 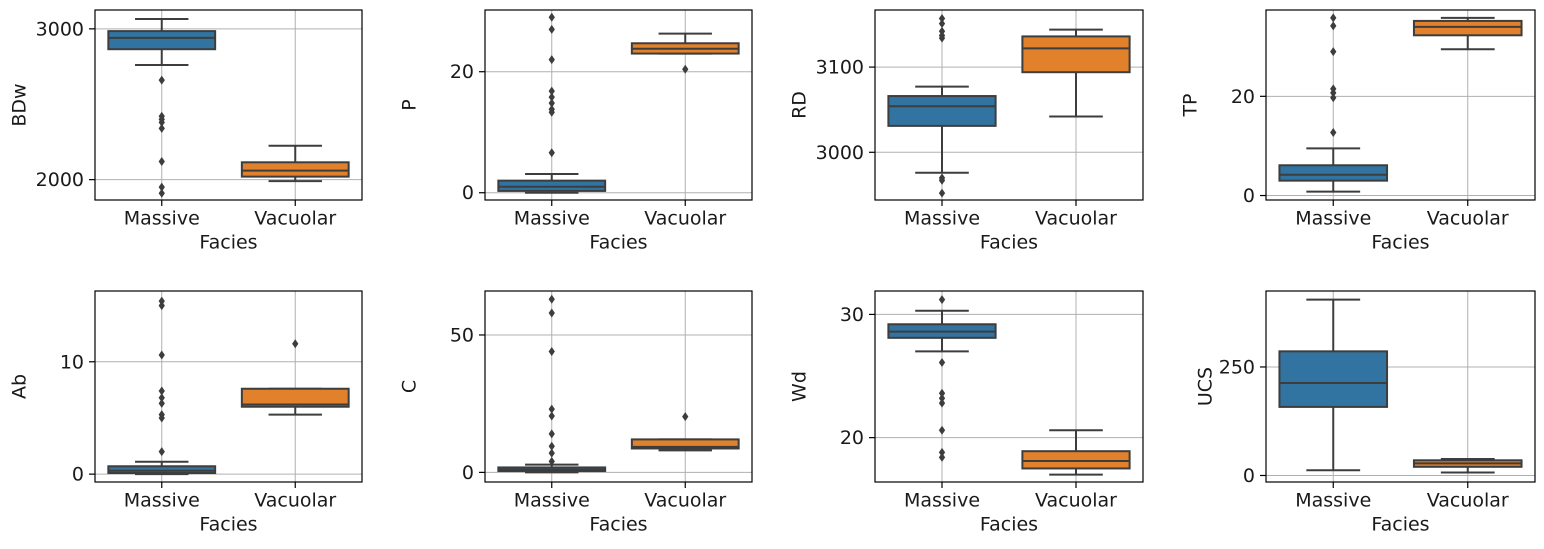 What do you see at coordinates (1237, 367) in the screenshot?
I see `y-tick-label: 250` at bounding box center [1237, 367].